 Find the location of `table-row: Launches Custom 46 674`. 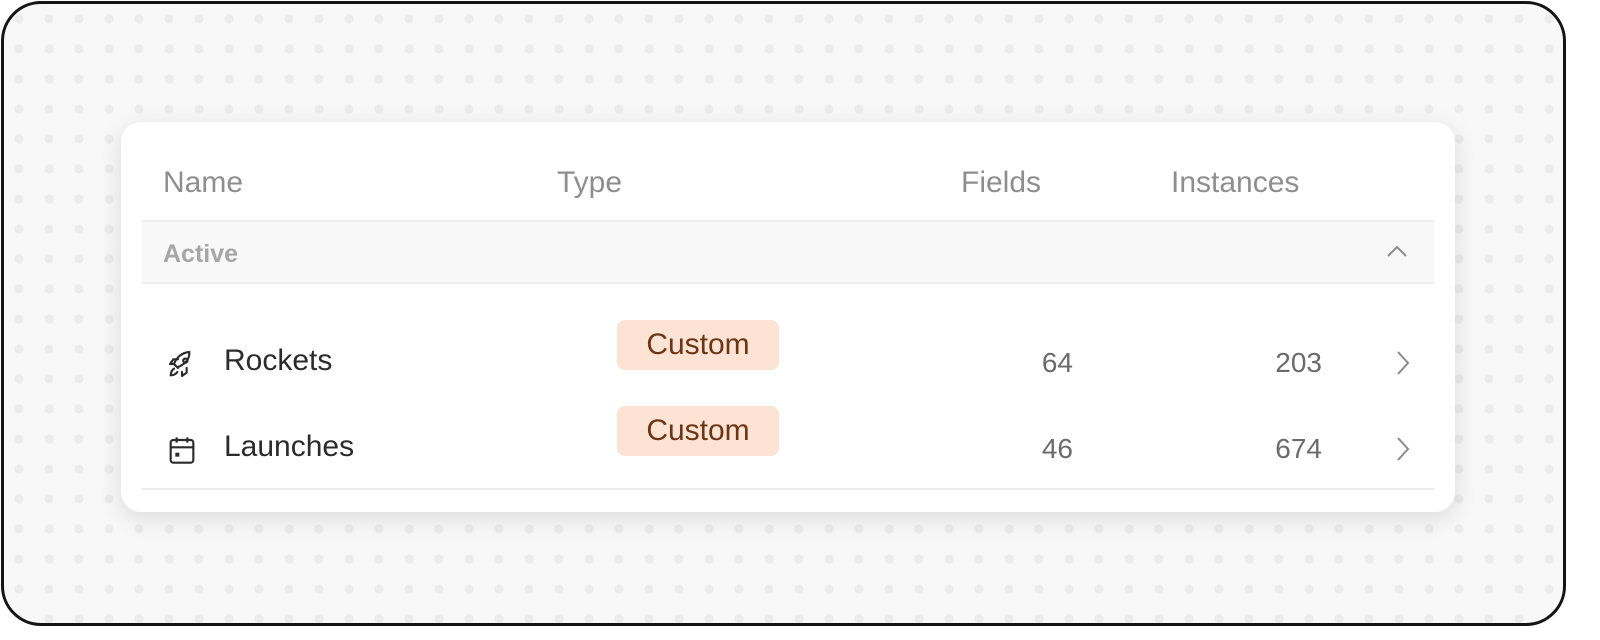

table-row: Launches Custom 46 674 is located at coordinates (788, 449).